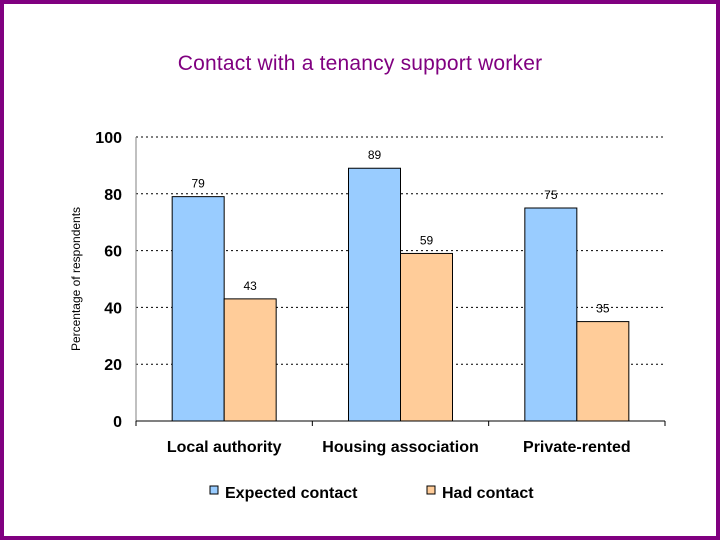 The height and width of the screenshot is (540, 720). What do you see at coordinates (427, 240) in the screenshot?
I see `data-label: 59` at bounding box center [427, 240].